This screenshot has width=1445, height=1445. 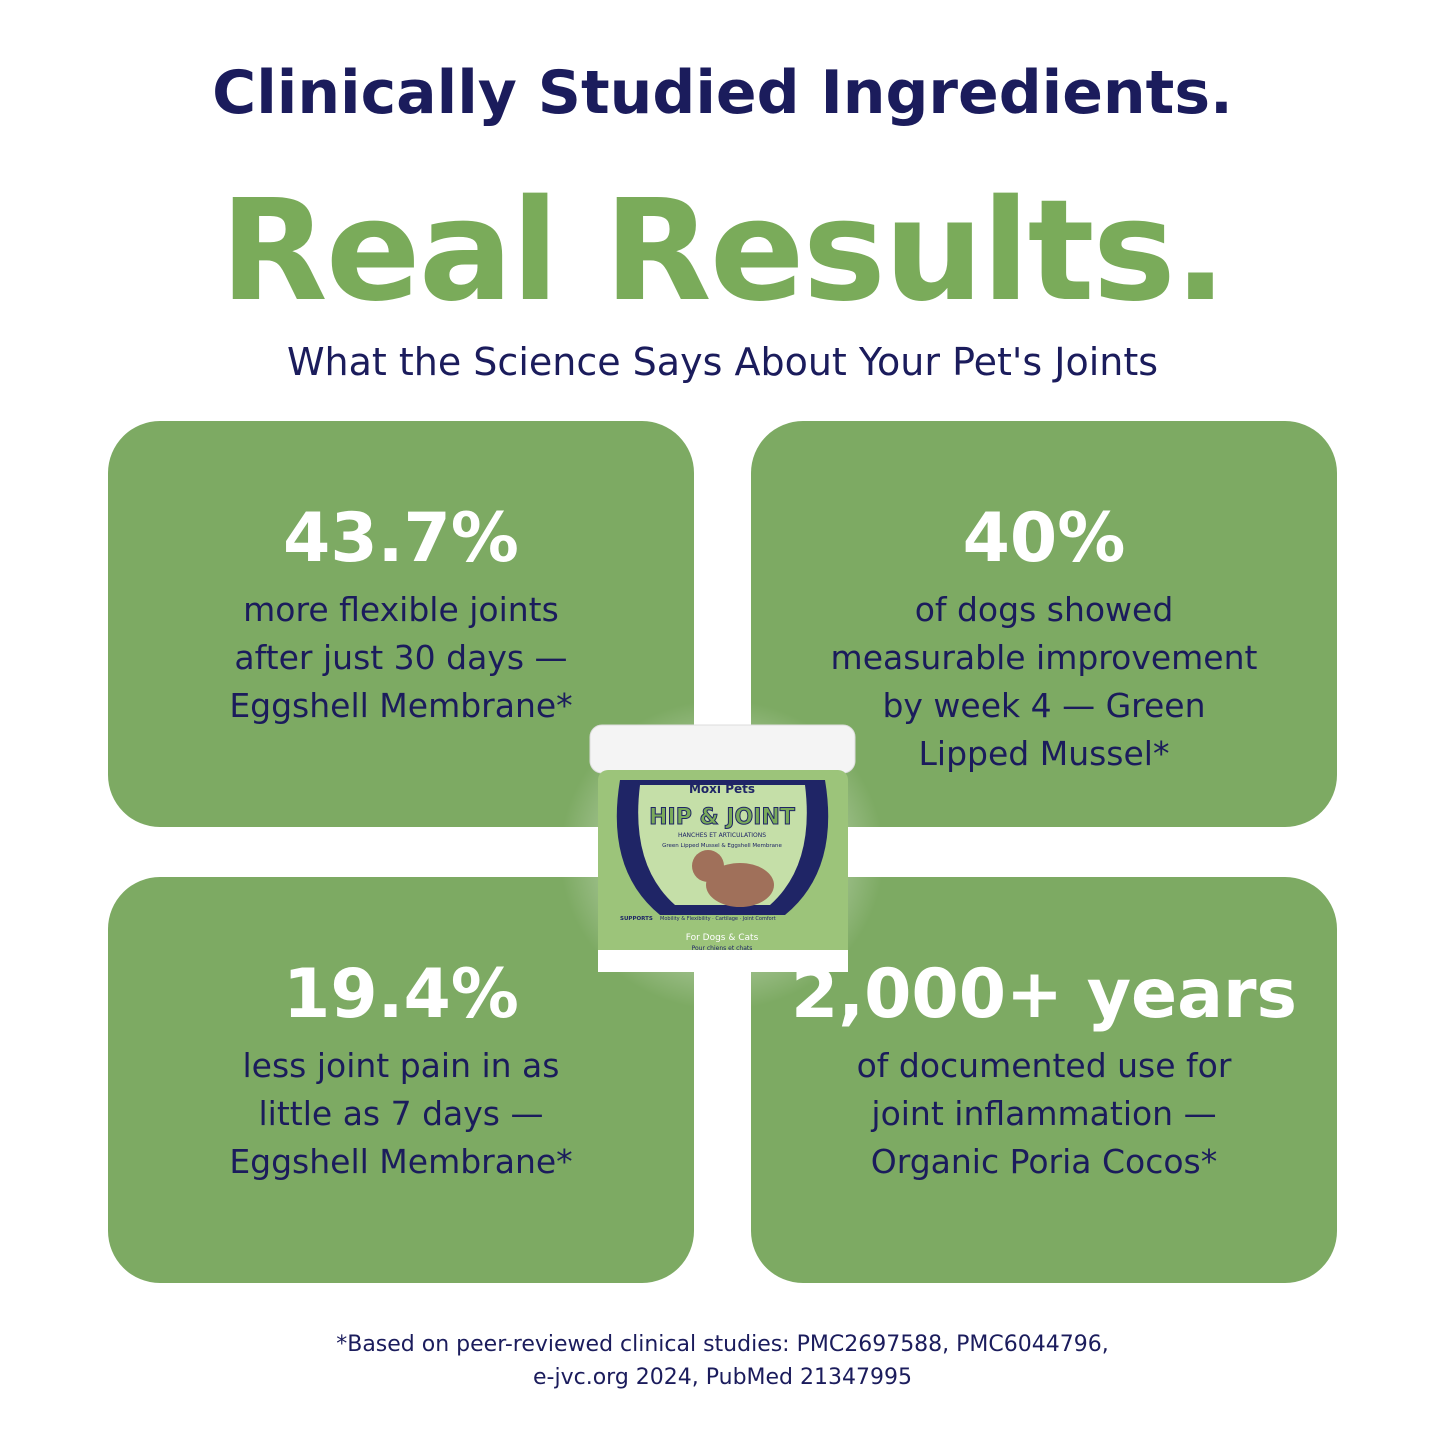 I want to click on stat-text: little as 7 days —, so click(x=401, y=1113).